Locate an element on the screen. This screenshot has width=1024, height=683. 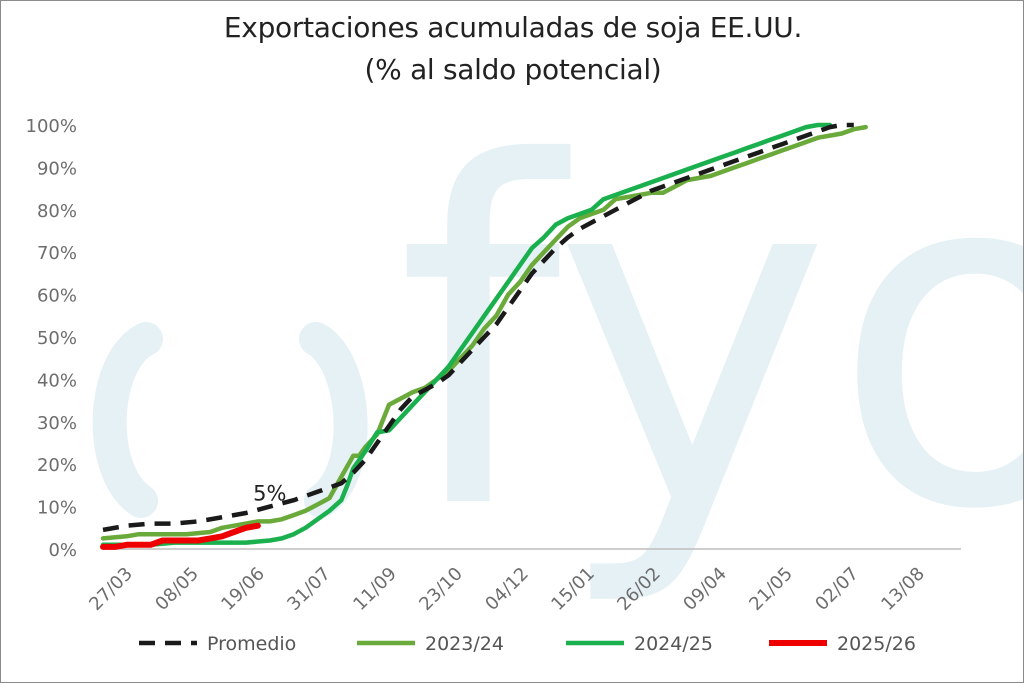
y-tick-label: 90% is located at coordinates (57, 168).